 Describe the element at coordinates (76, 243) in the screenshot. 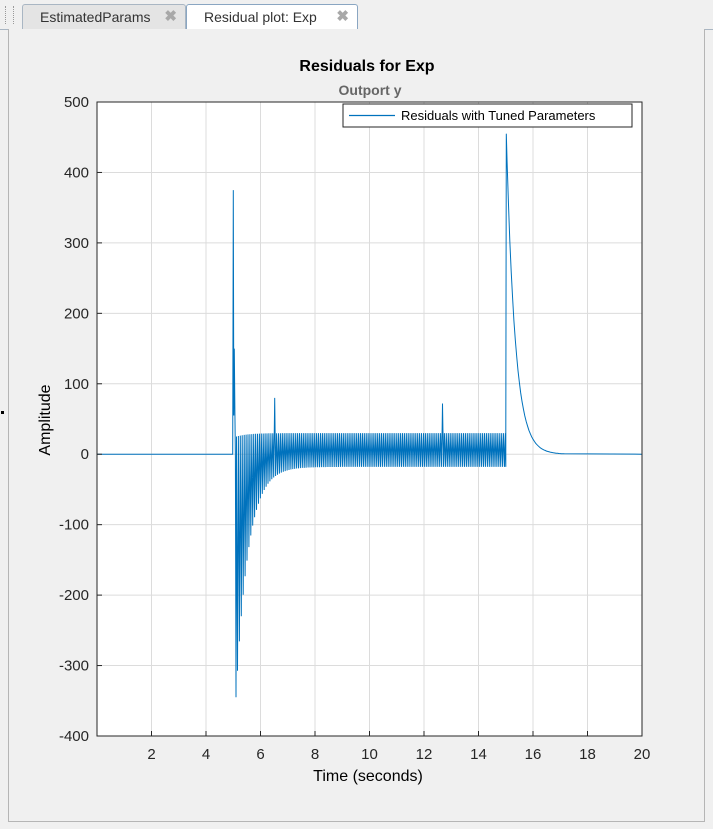

I see `y-tick-label: 300` at that location.